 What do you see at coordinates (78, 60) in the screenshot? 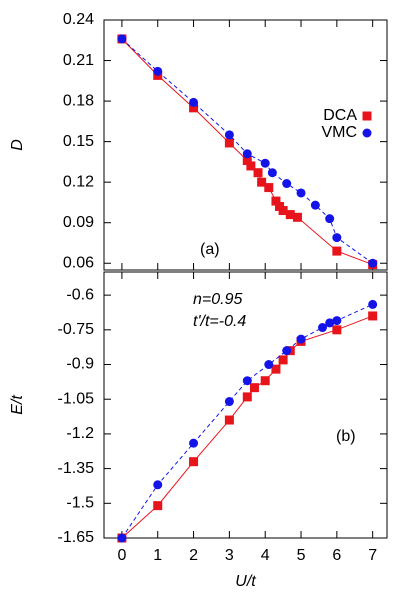
I see `y-tick-label: 0.21` at bounding box center [78, 60].